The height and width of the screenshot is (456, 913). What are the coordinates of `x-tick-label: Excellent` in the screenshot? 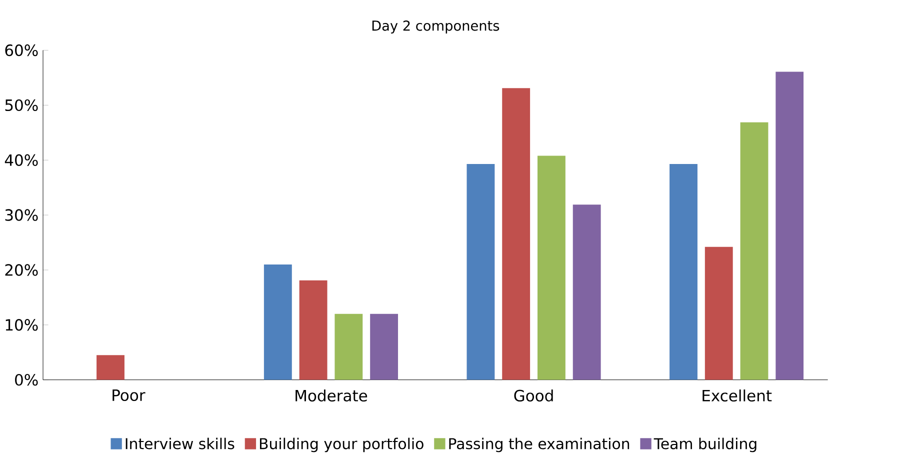 It's located at (737, 396).